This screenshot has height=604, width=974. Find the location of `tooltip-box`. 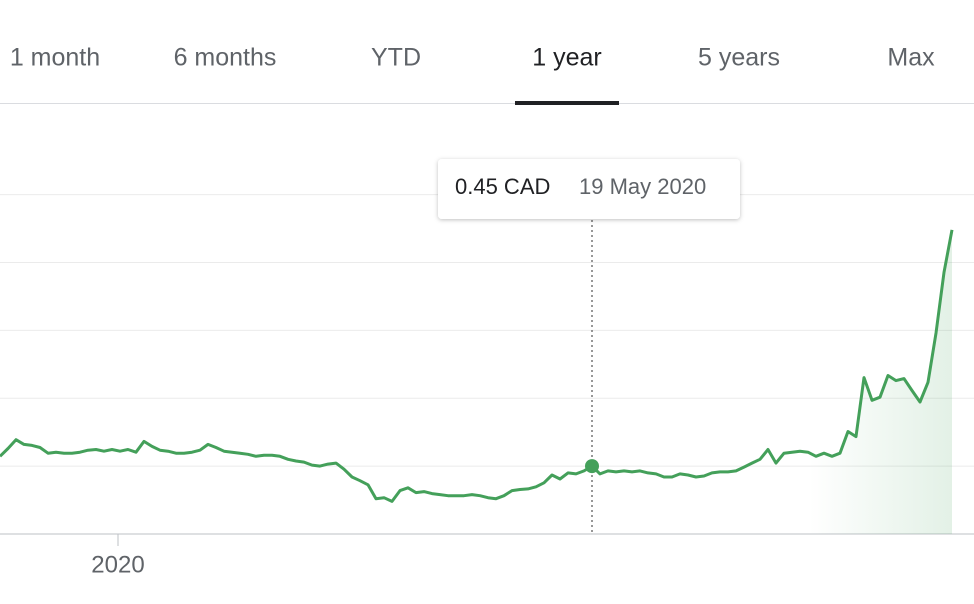

tooltip-box is located at coordinates (589, 189).